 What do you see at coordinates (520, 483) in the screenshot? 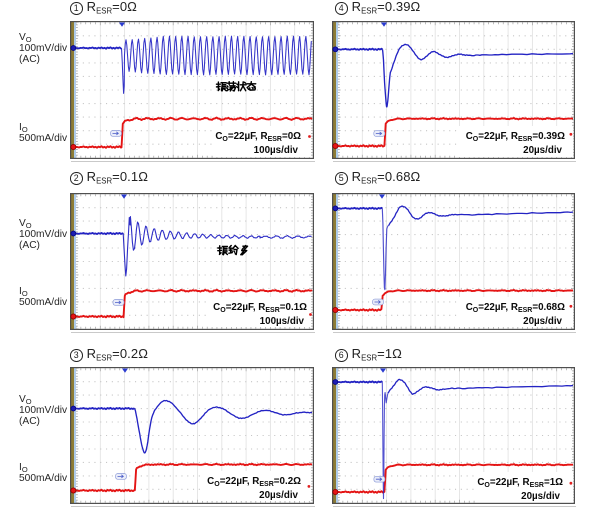
I see `svg-text: CO​=22µF, RESR​=1Ω` at bounding box center [520, 483].